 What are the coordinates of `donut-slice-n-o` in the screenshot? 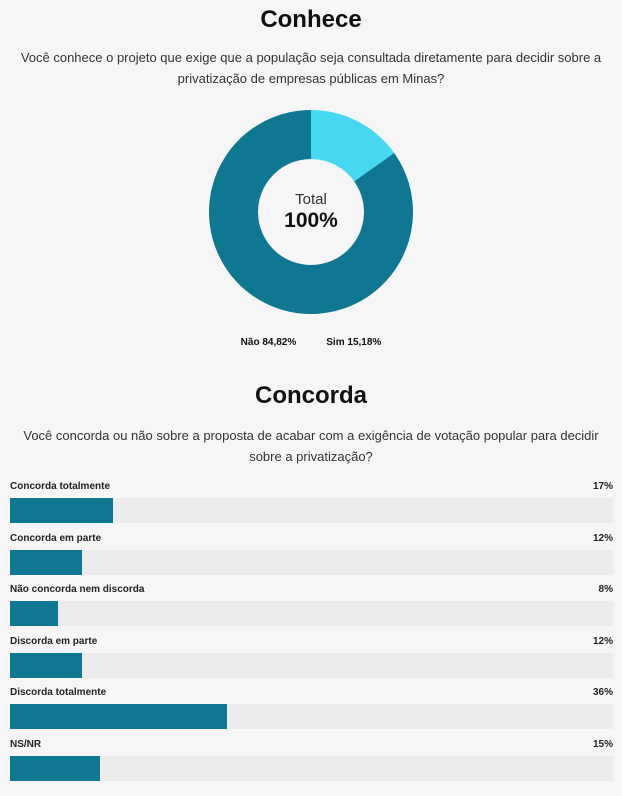 It's located at (311, 212).